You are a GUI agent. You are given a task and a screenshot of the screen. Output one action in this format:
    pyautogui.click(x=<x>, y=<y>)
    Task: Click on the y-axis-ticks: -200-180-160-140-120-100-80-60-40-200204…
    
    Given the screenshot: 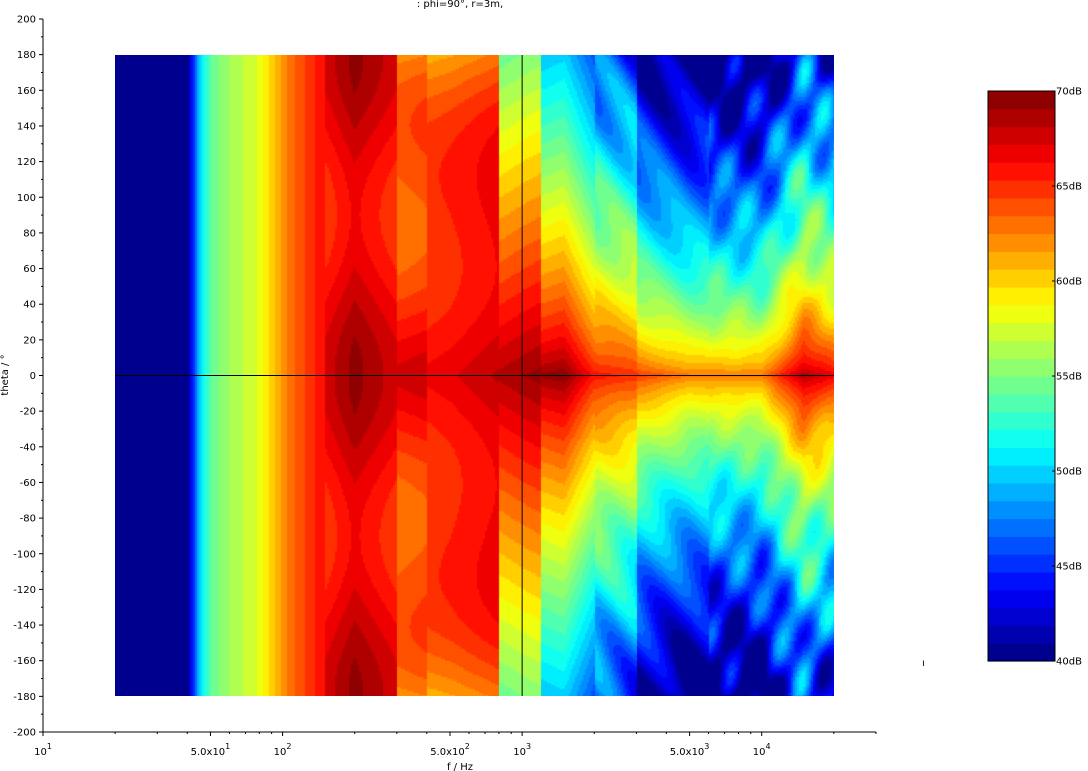 What is the action you would take?
    pyautogui.click(x=28, y=377)
    